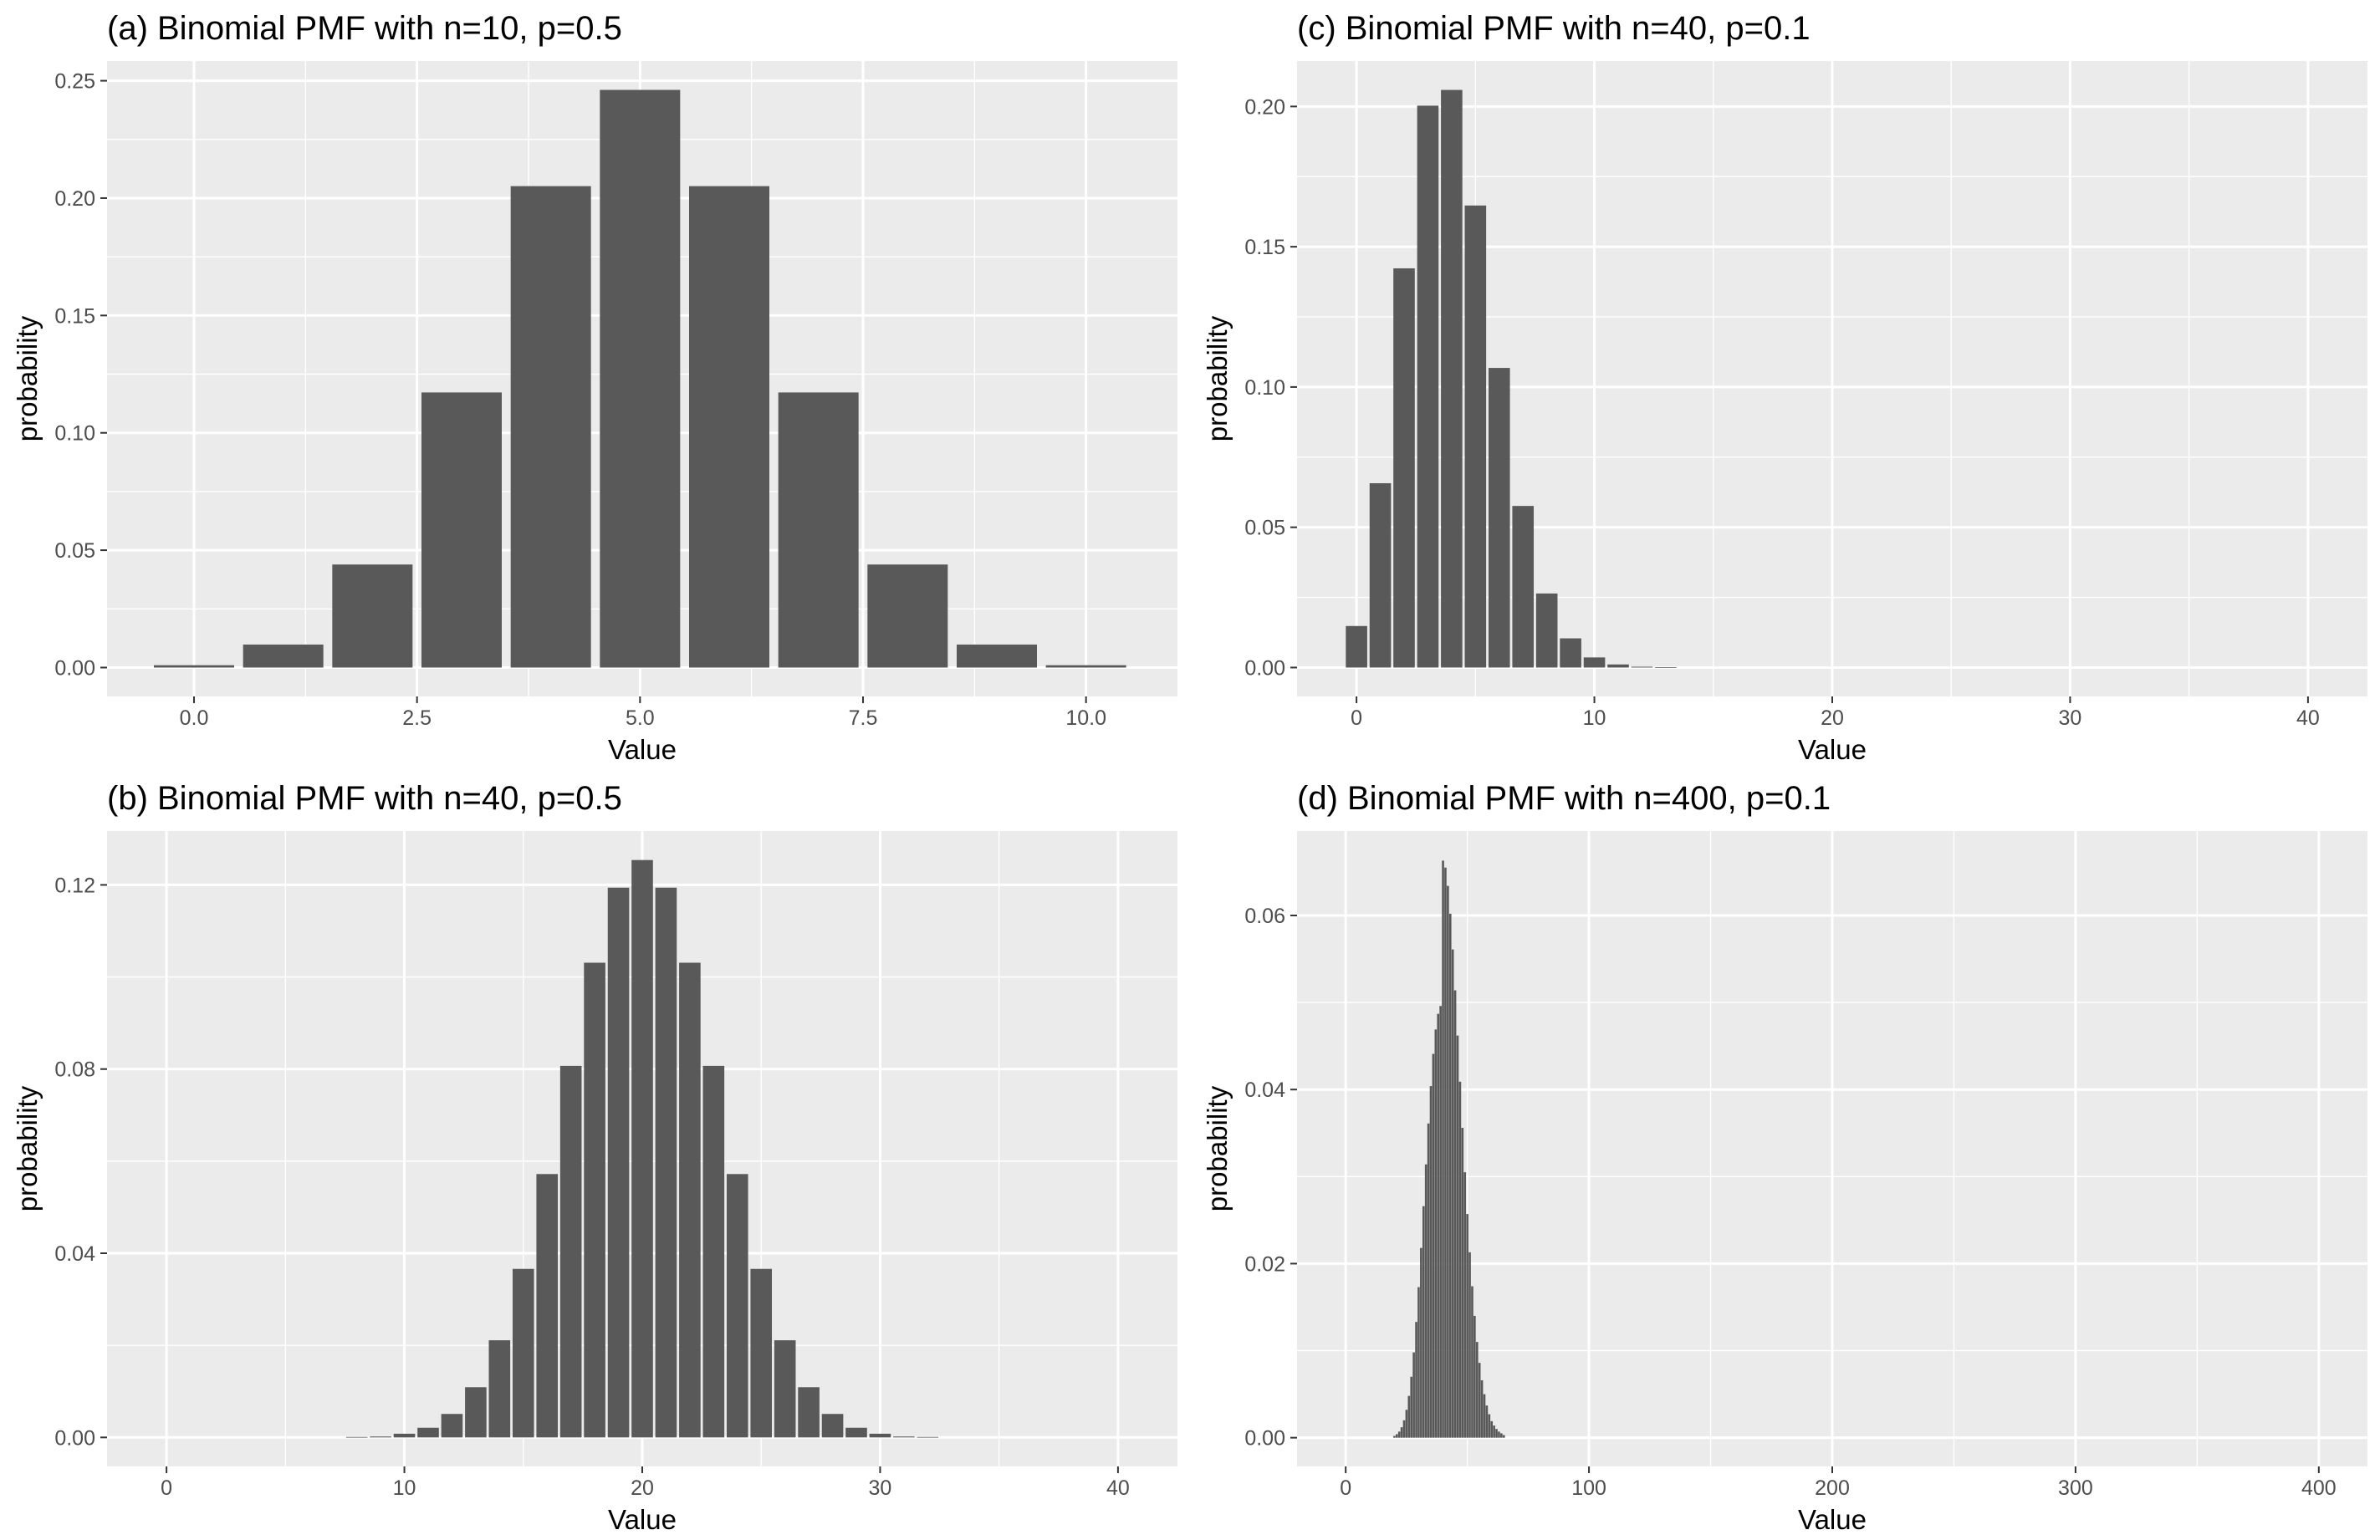 The width and height of the screenshot is (2380, 1540). Describe the element at coordinates (1833, 718) in the screenshot. I see `x-tick-label: 20` at that location.